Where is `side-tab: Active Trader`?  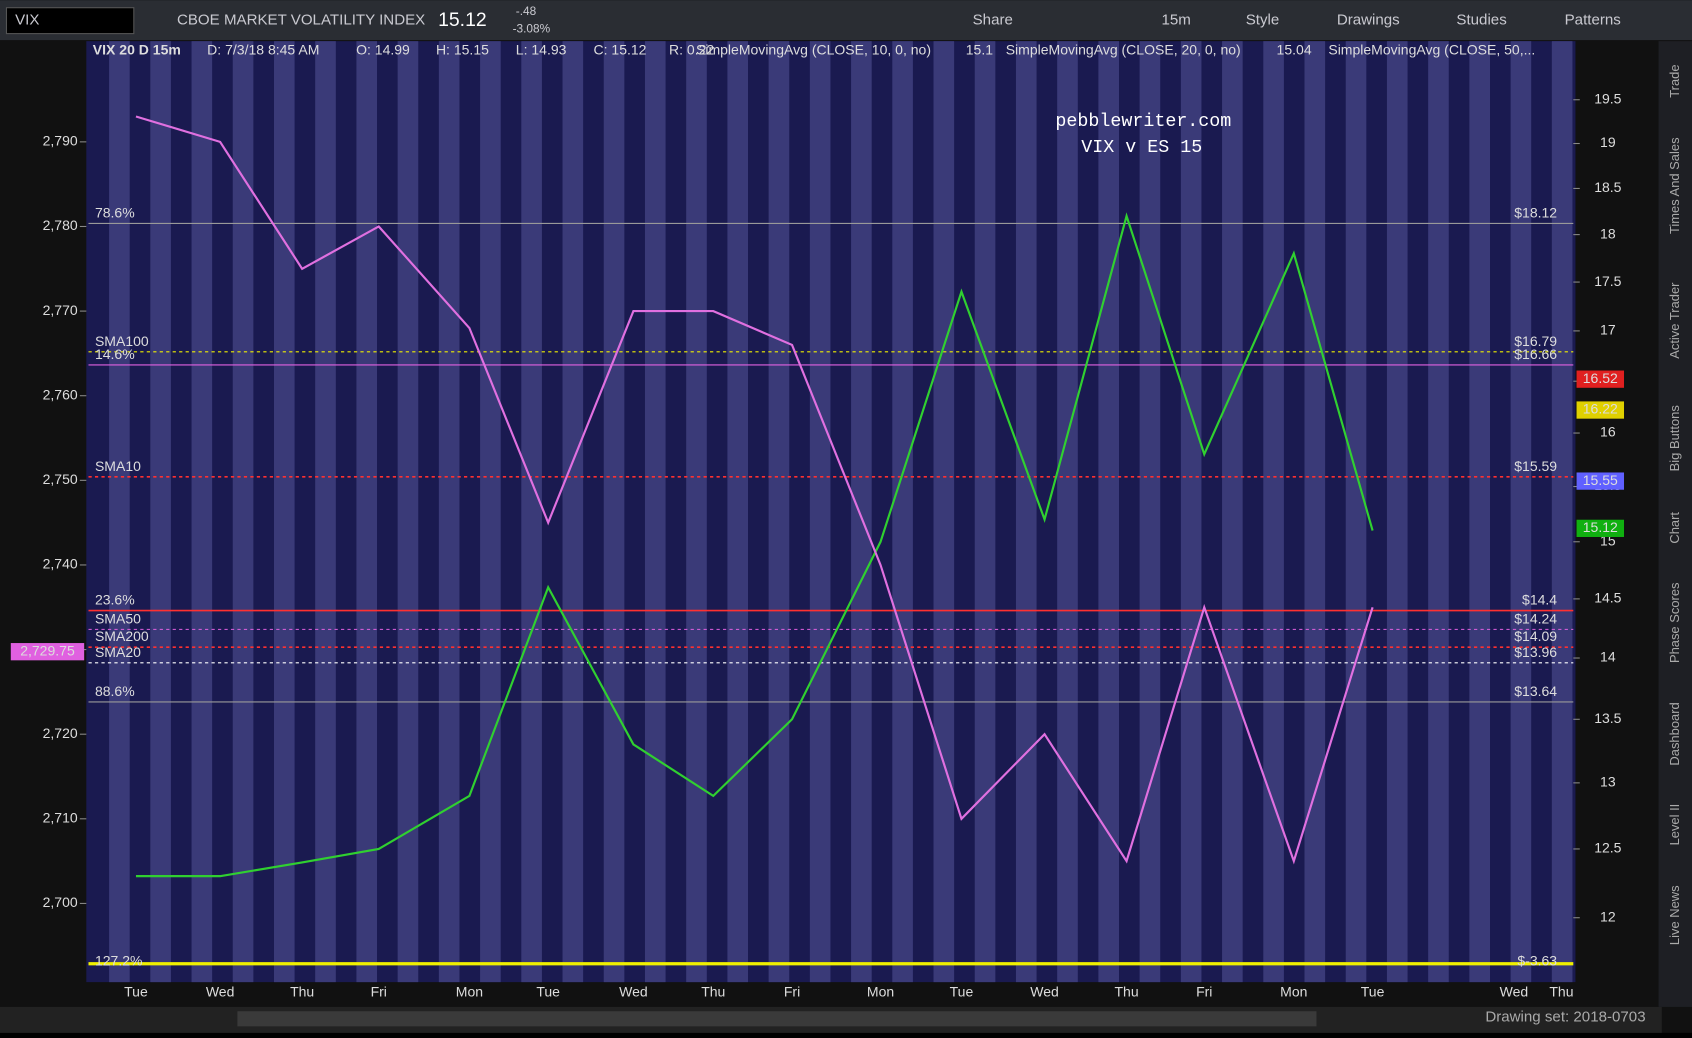 side-tab: Active Trader is located at coordinates (1674, 320).